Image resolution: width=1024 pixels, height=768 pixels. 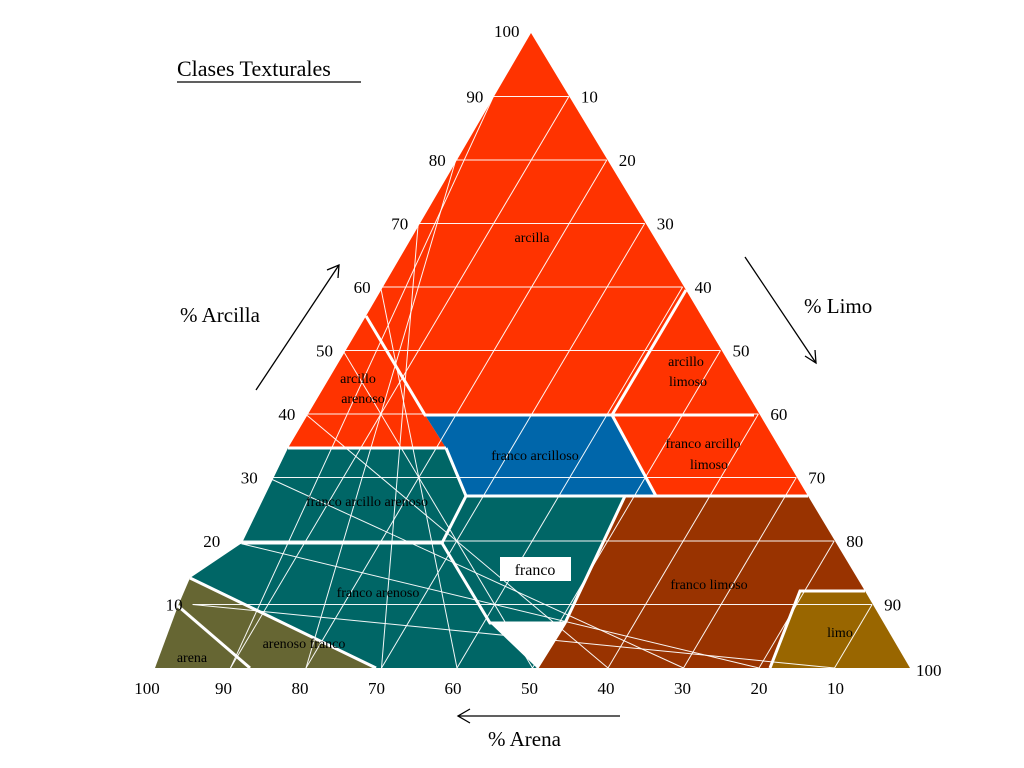 I want to click on label-arenoso-franco: arenoso franco, so click(x=304, y=644).